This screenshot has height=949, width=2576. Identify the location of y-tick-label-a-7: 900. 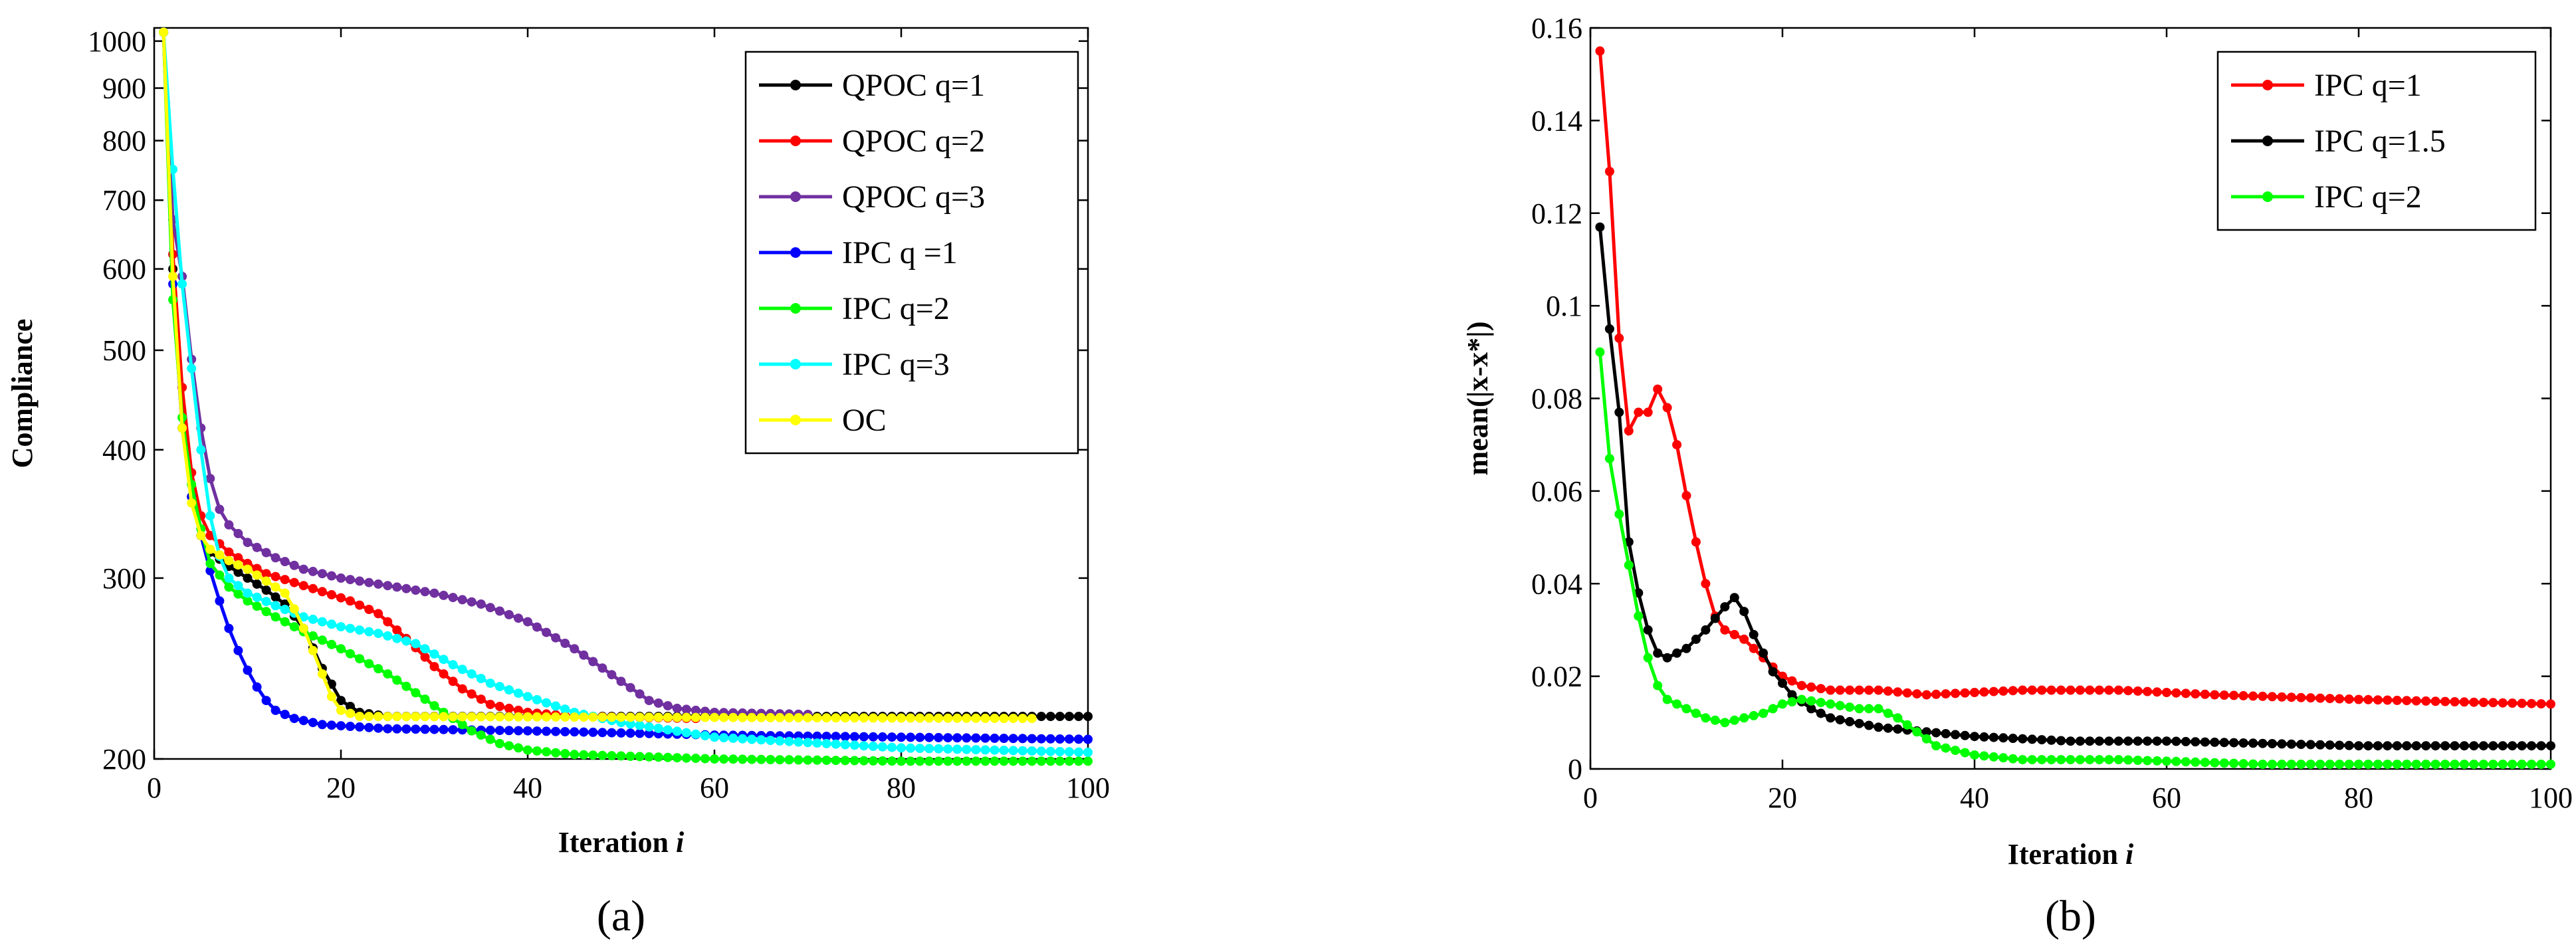
(124, 88).